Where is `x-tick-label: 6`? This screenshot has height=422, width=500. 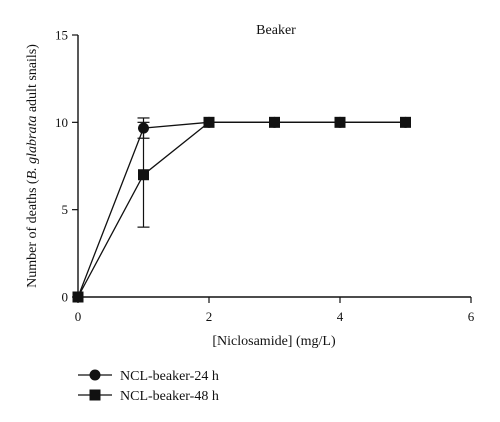 x-tick-label: 6 is located at coordinates (471, 316).